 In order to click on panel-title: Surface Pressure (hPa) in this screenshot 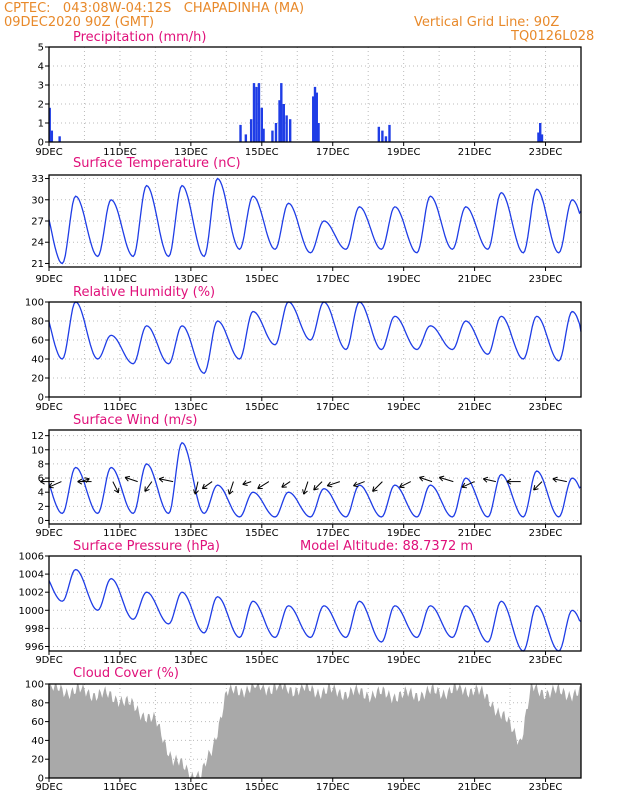, I will do `click(146, 546)`.